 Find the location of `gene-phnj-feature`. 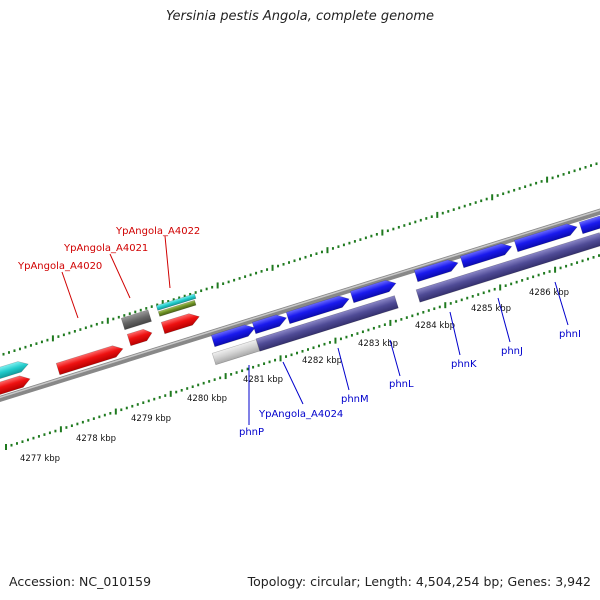

gene-phnj-feature is located at coordinates (486, 256).